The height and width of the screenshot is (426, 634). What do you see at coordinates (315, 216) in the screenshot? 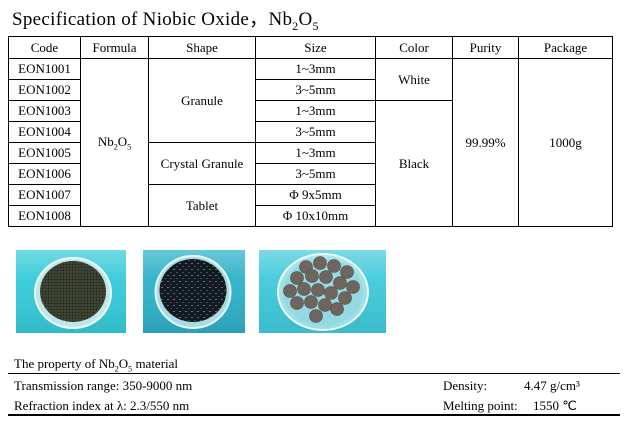
I see `size-cell: Φ 10x10mm` at bounding box center [315, 216].